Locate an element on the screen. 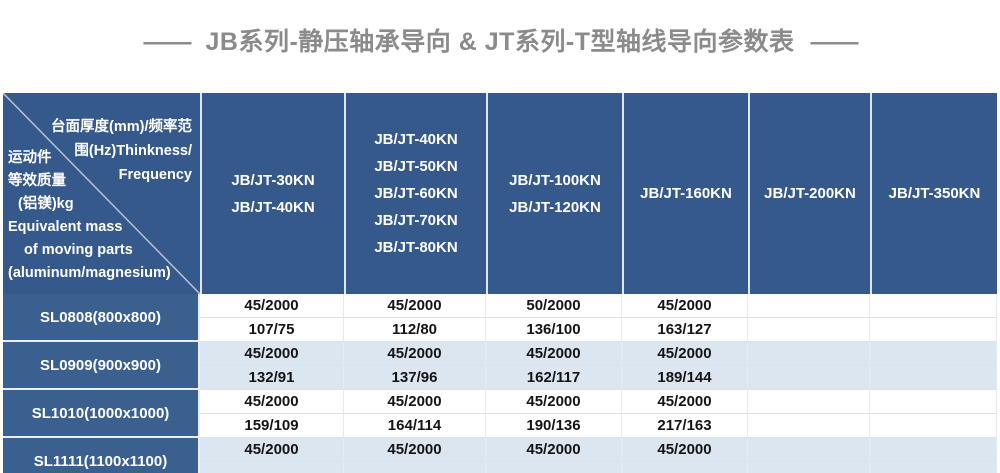 Image resolution: width=1000 pixels, height=473 pixels. row-label: SL0808(800x800) is located at coordinates (101, 318).